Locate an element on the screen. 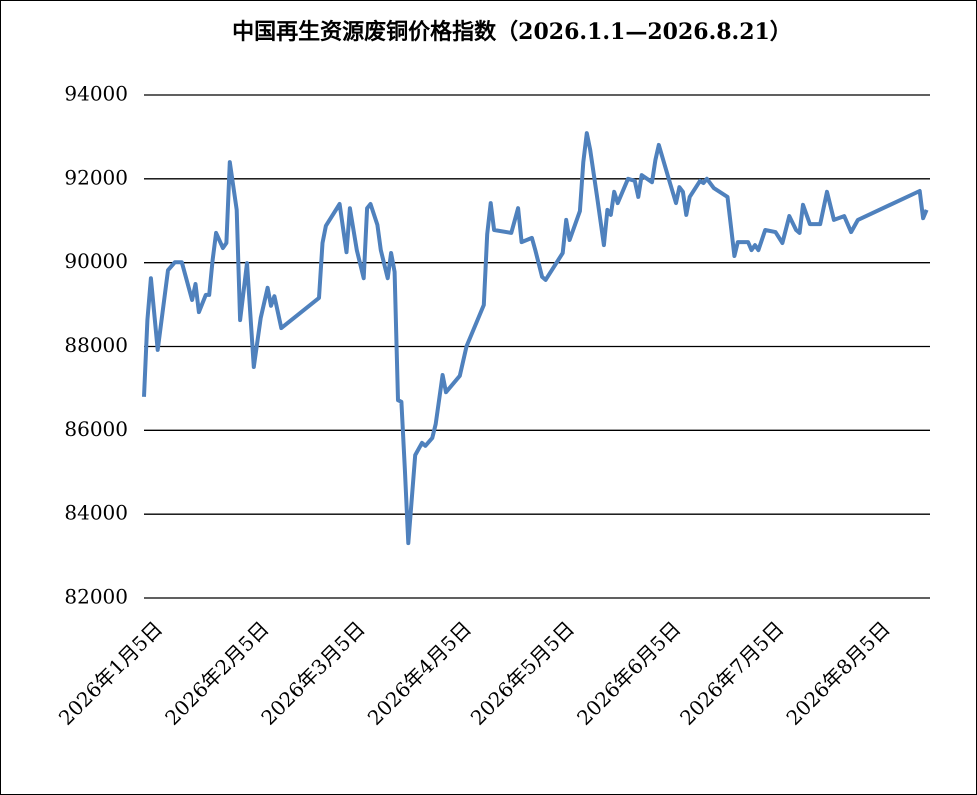  y-tick-label: 86000 is located at coordinates (96, 429).